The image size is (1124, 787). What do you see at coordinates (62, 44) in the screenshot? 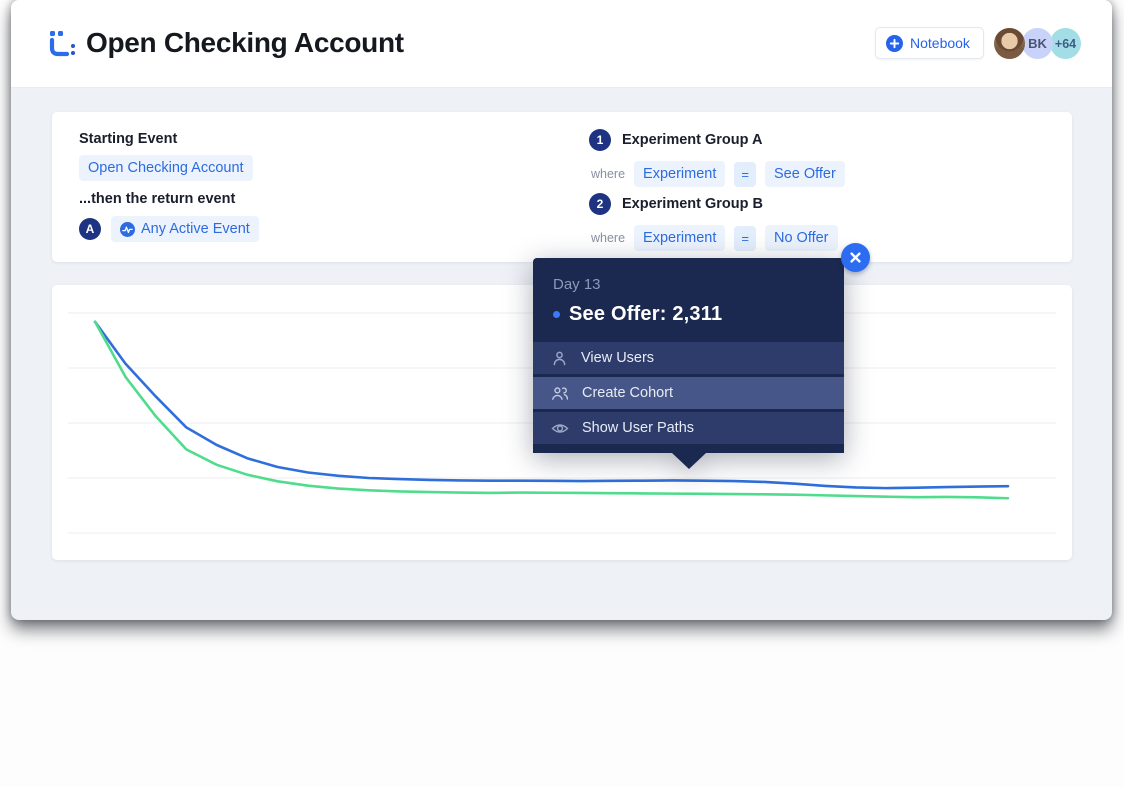
I see `retention-chart-icon` at bounding box center [62, 44].